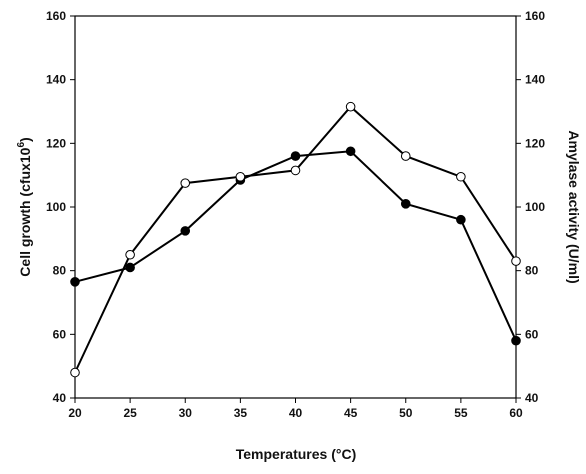  Describe the element at coordinates (535, 143) in the screenshot. I see `right-y-tick-label: 120` at that location.